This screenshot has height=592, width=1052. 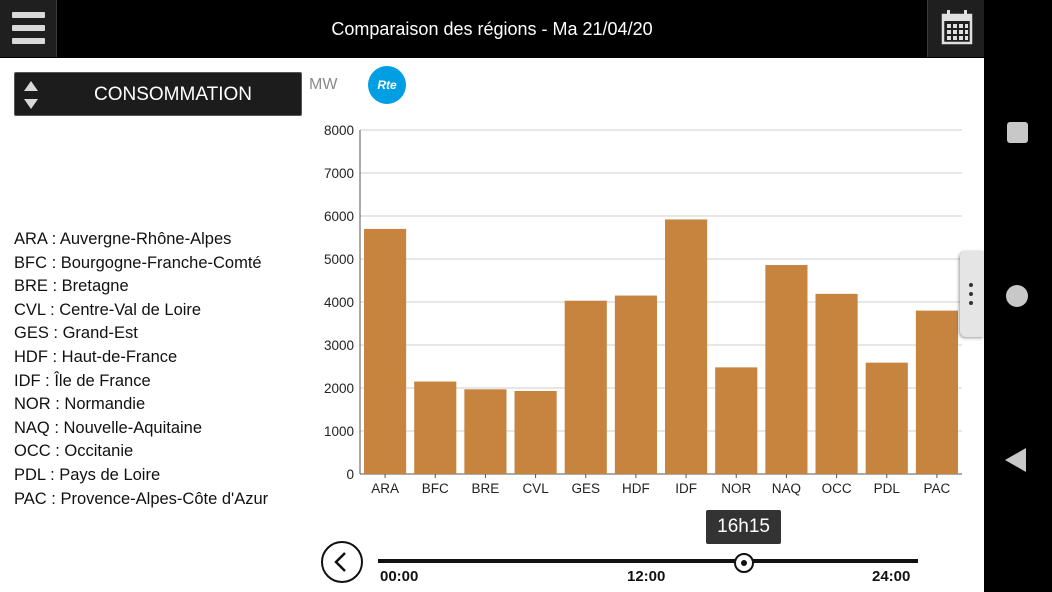 What do you see at coordinates (636, 488) in the screenshot?
I see `x-tick-label: HDF` at bounding box center [636, 488].